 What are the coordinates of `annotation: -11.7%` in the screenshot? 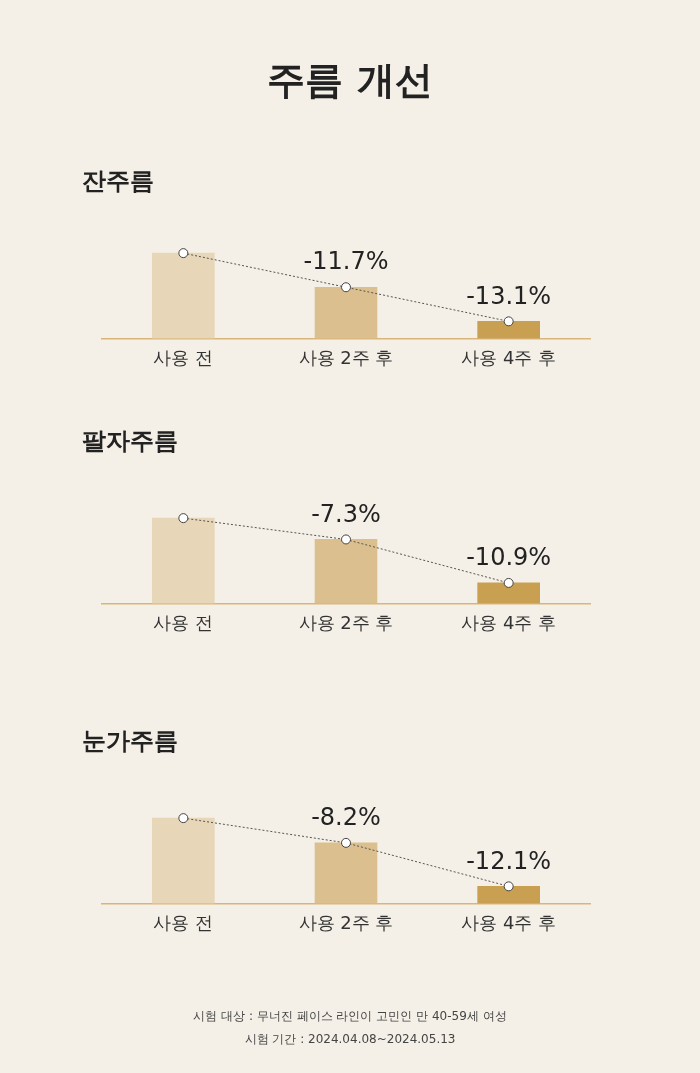 It's located at (346, 261).